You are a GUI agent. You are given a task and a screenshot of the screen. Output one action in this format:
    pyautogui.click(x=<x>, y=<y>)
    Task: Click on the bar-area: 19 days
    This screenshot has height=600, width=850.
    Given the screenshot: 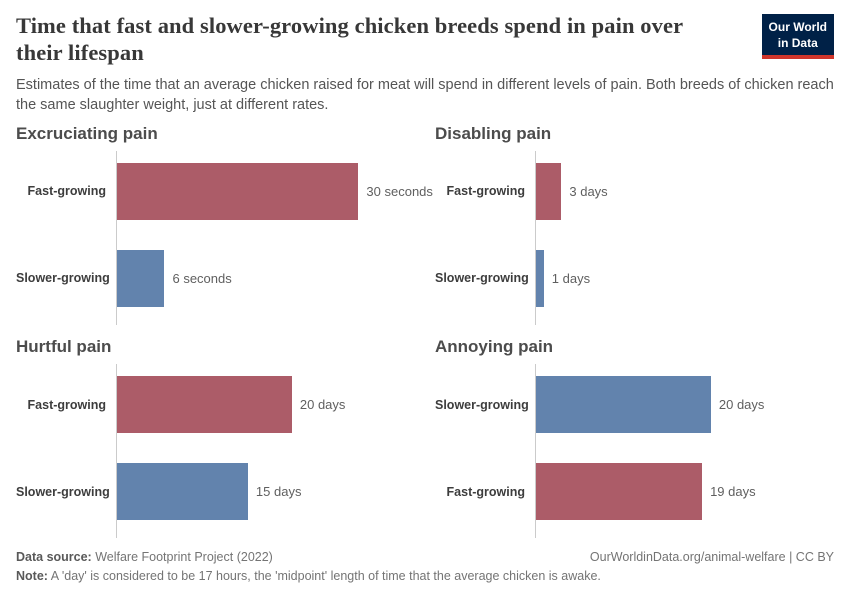 What is the action you would take?
    pyautogui.click(x=684, y=492)
    